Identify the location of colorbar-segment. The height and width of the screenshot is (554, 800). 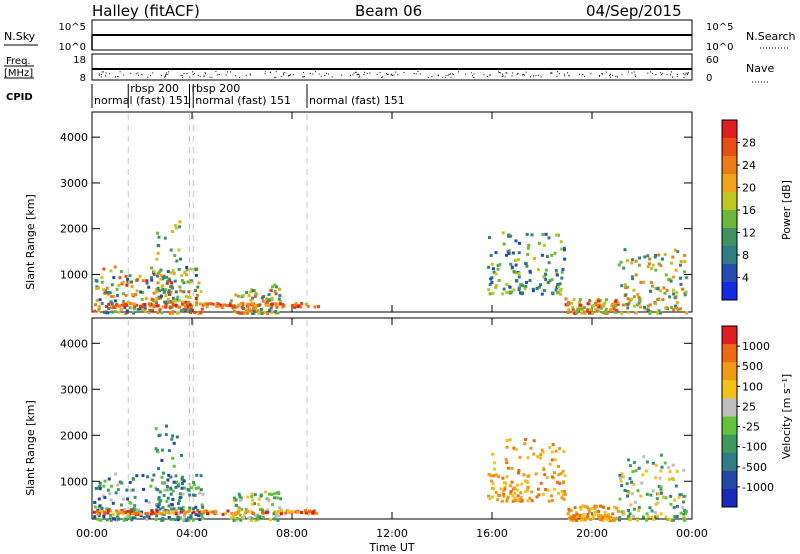
(729, 426).